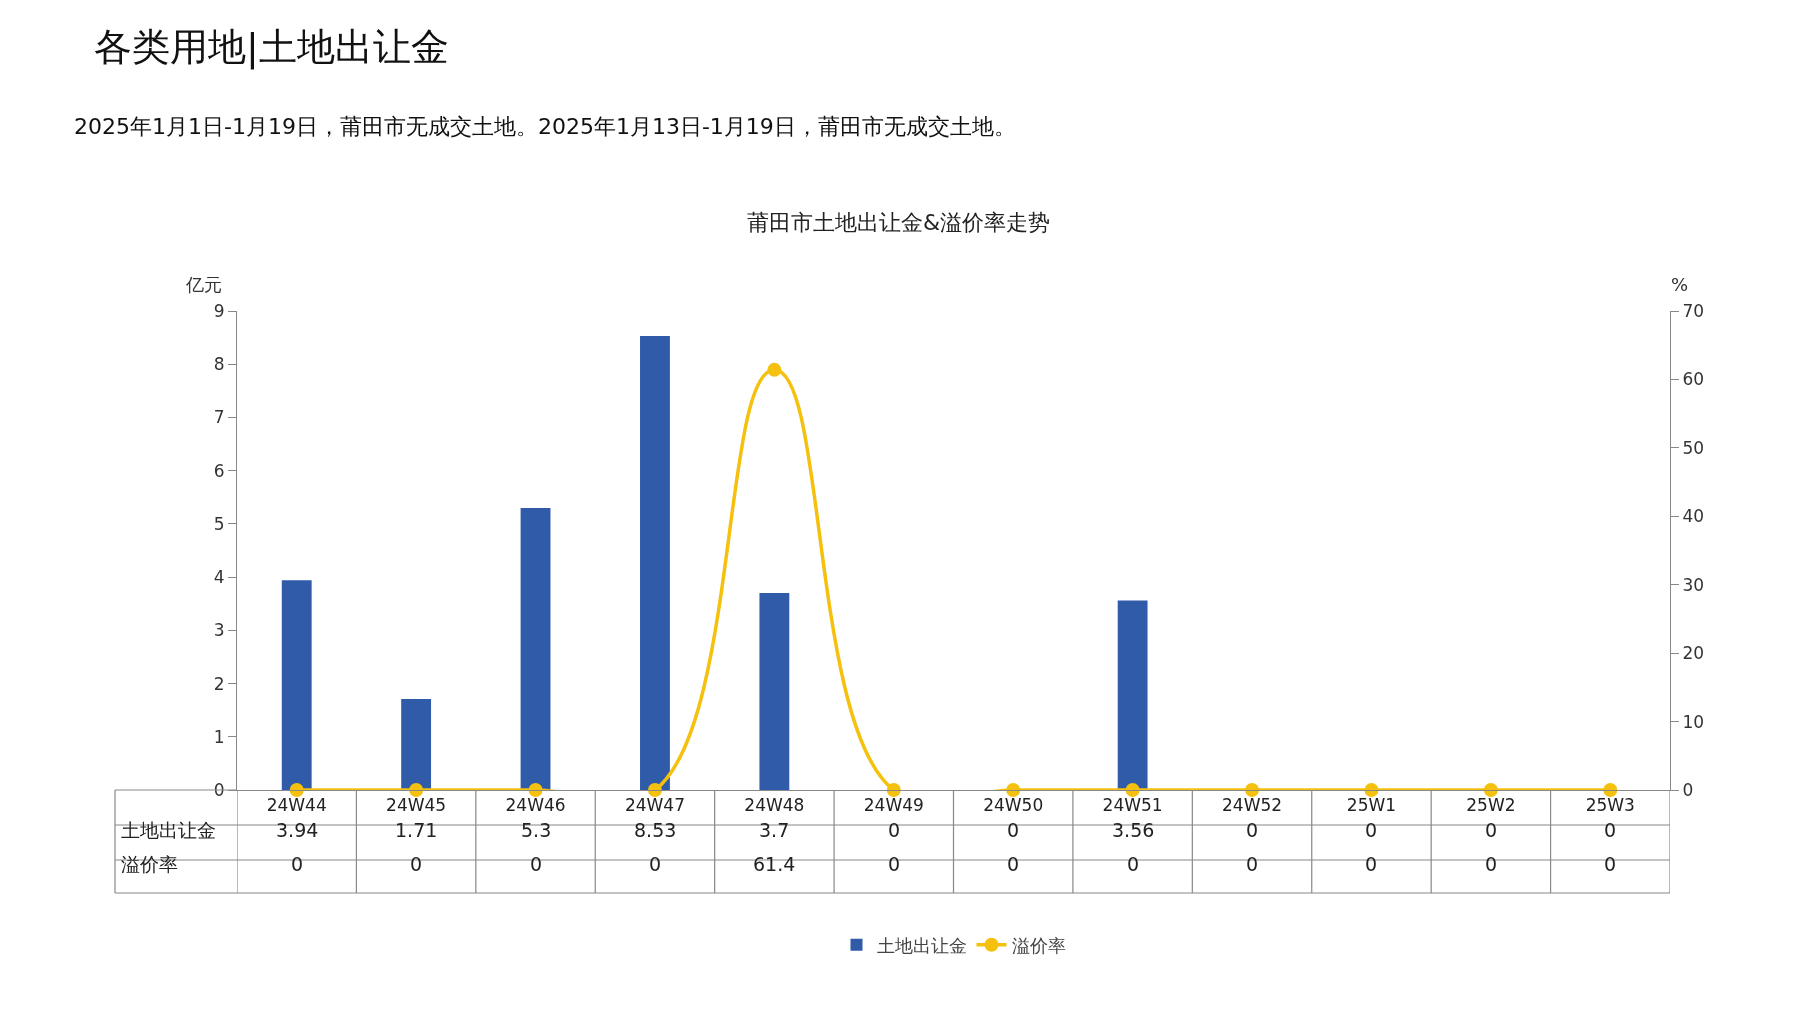 Image resolution: width=1797 pixels, height=1010 pixels. What do you see at coordinates (219, 630) in the screenshot?
I see `y-tick-label: 3` at bounding box center [219, 630].